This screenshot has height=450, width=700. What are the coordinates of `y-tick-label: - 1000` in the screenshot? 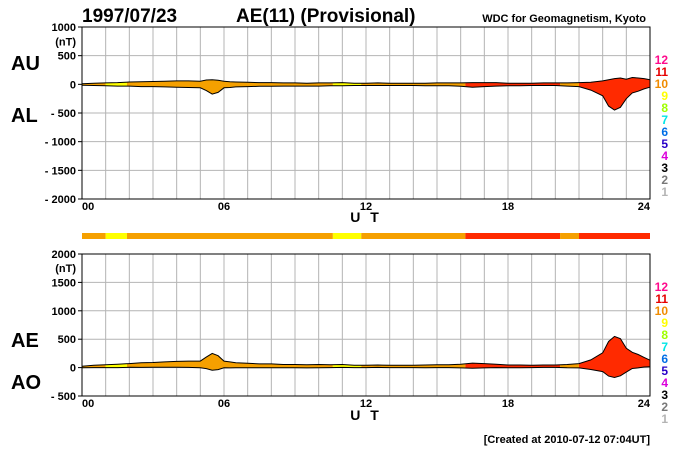 It's located at (60, 143).